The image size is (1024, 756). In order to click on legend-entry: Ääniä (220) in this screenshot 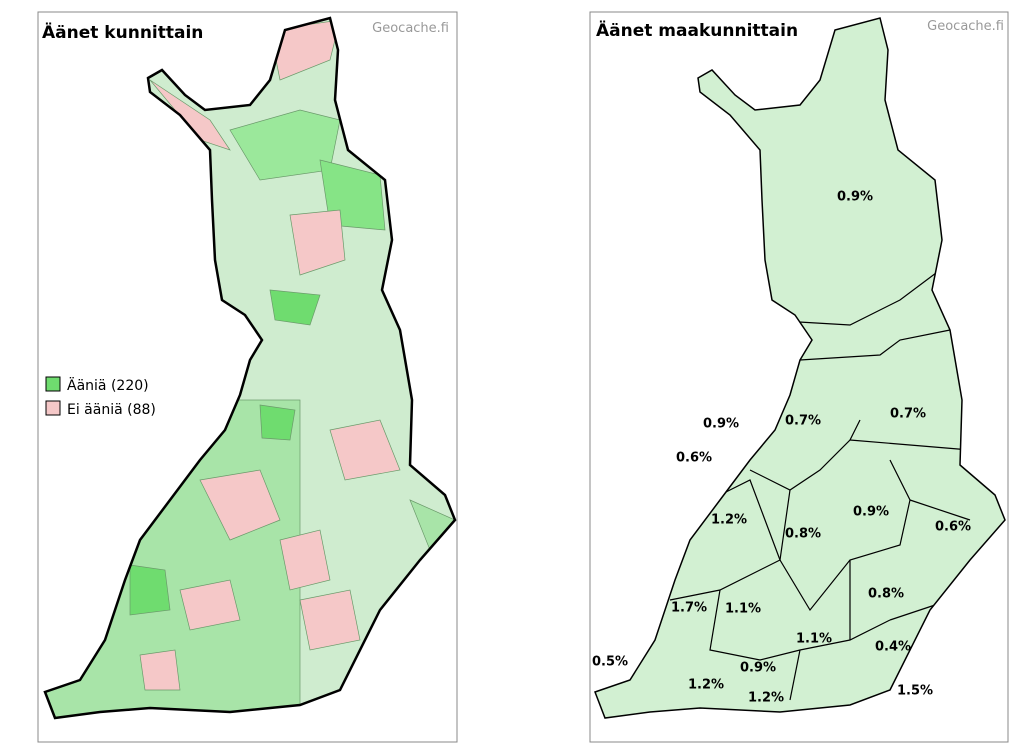, I will do `click(108, 385)`.